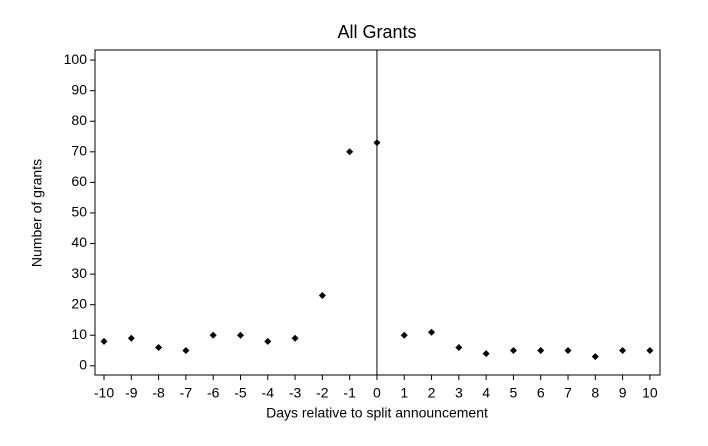 This screenshot has height=446, width=708. What do you see at coordinates (79, 212) in the screenshot?
I see `y-tick-label: 50` at bounding box center [79, 212].